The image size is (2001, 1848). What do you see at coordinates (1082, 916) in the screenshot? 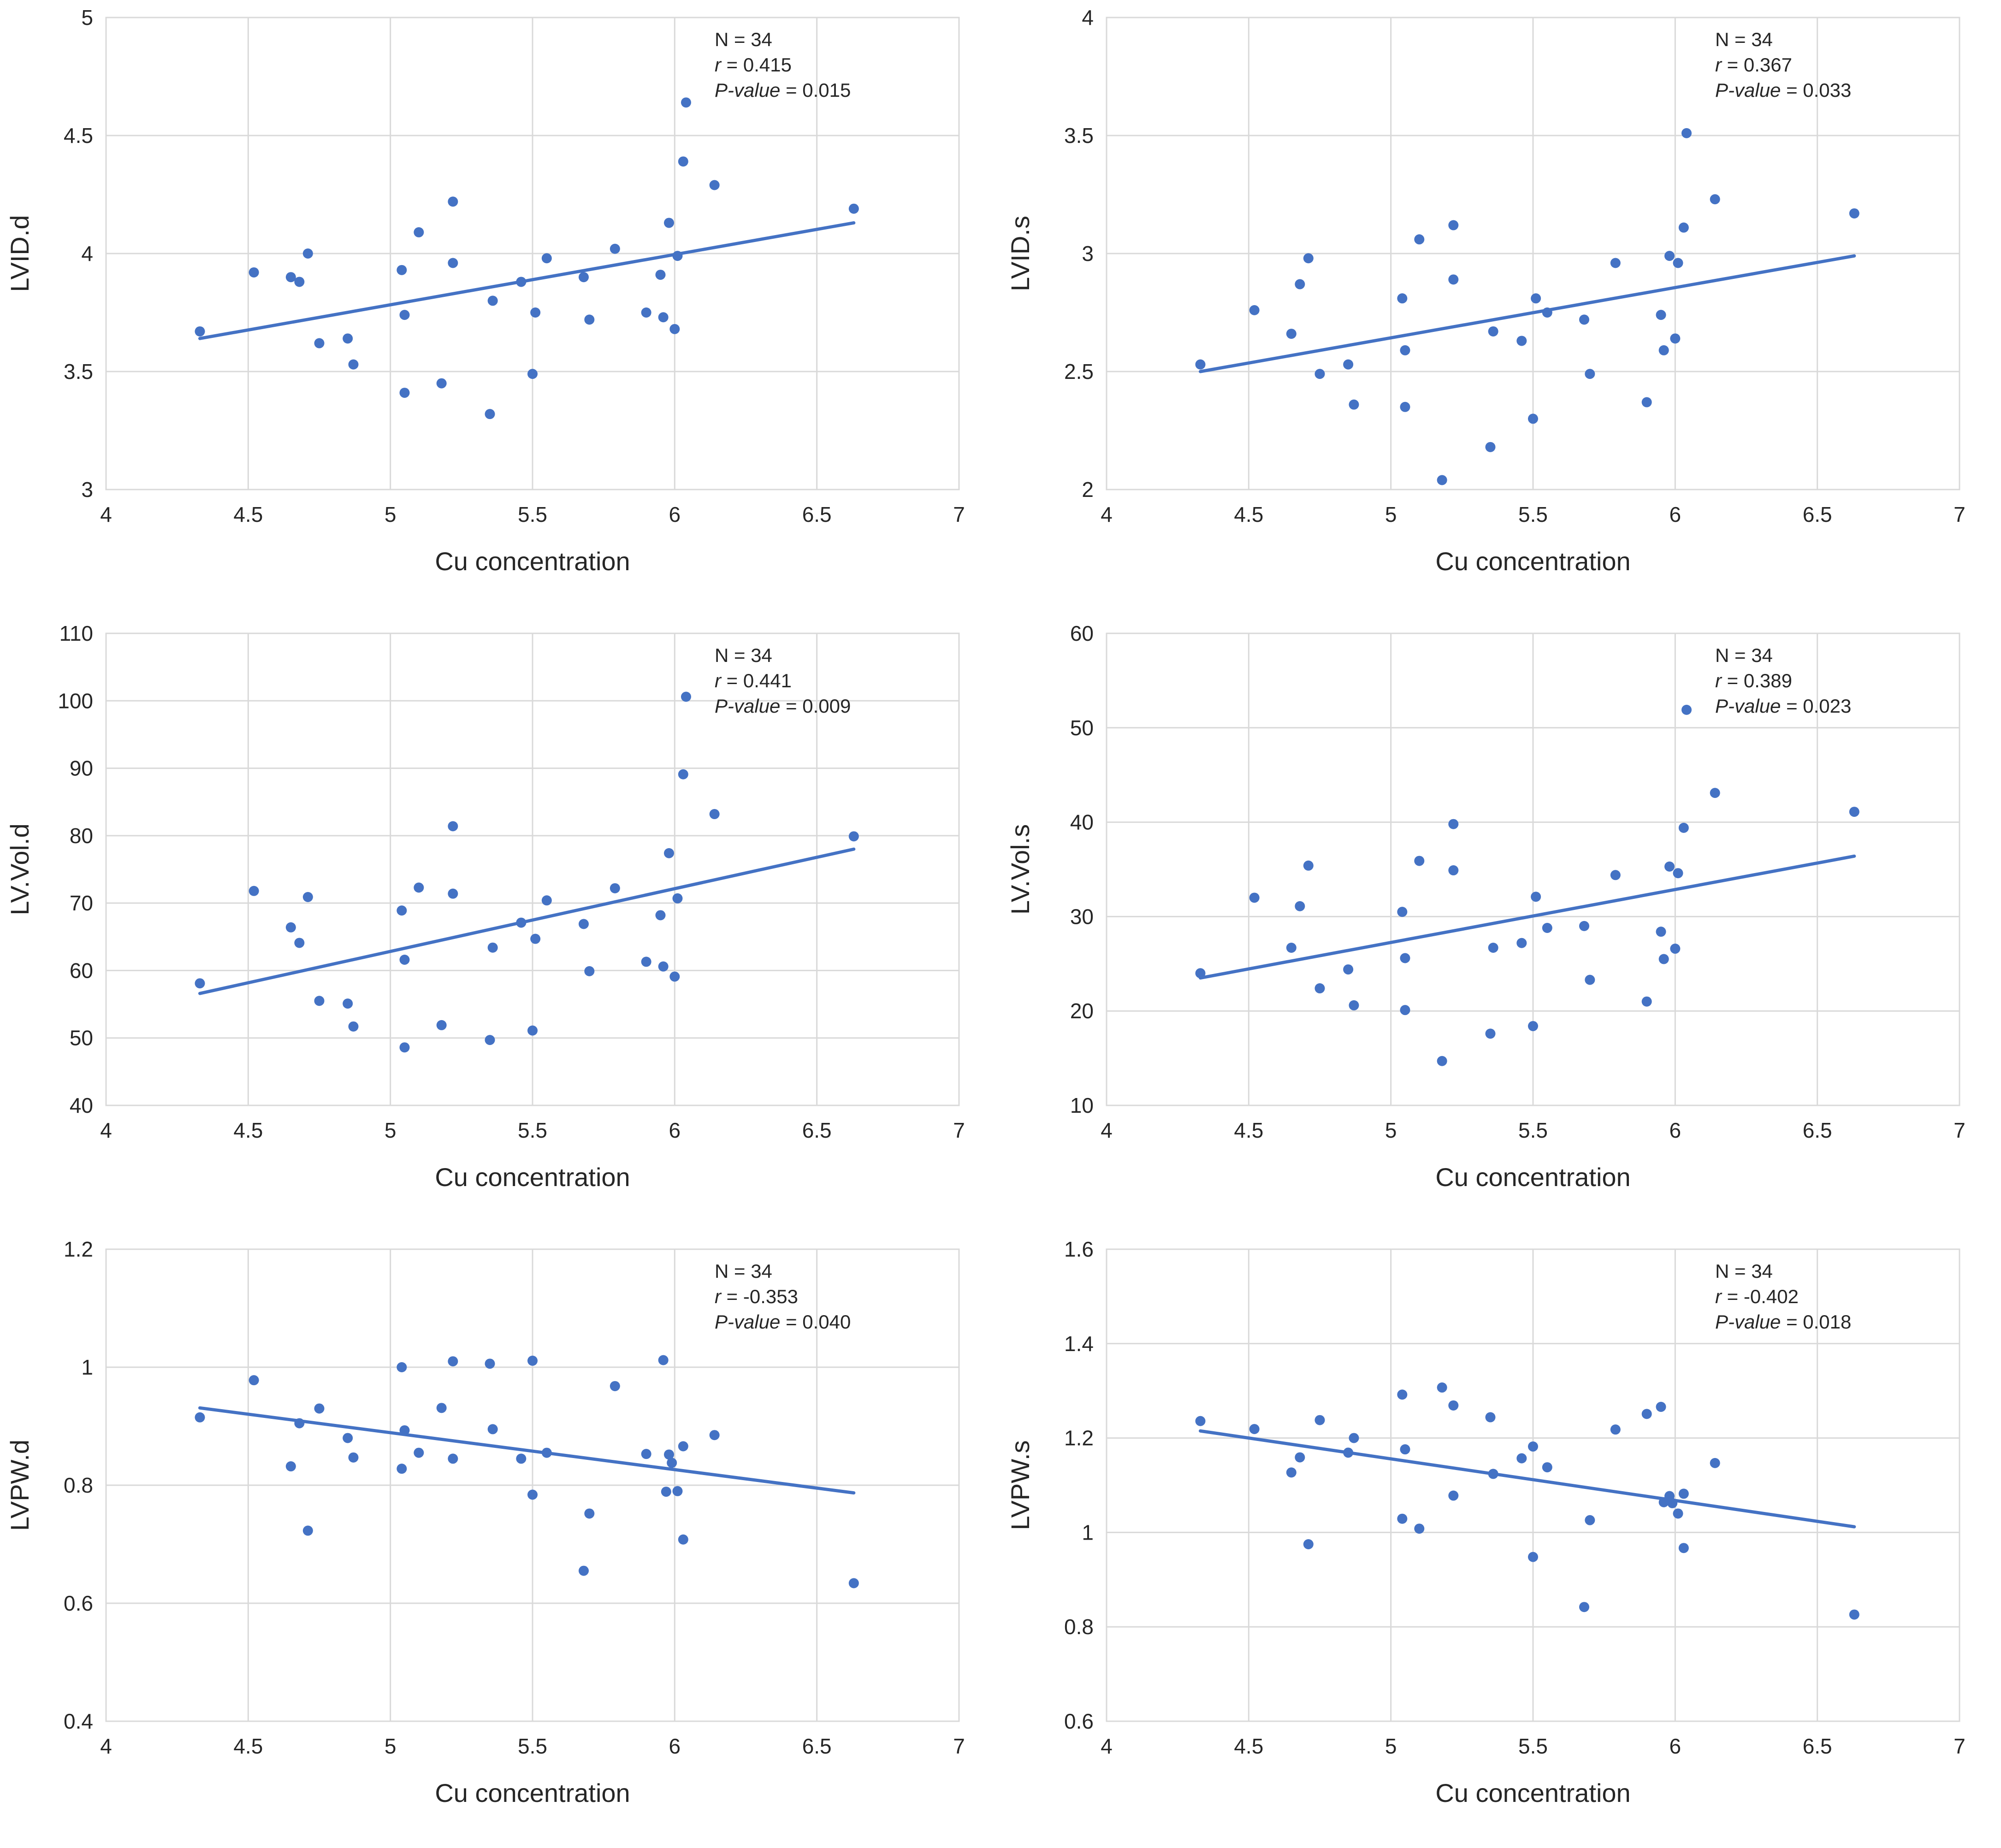
I see `y-tick-label: 30` at bounding box center [1082, 916].